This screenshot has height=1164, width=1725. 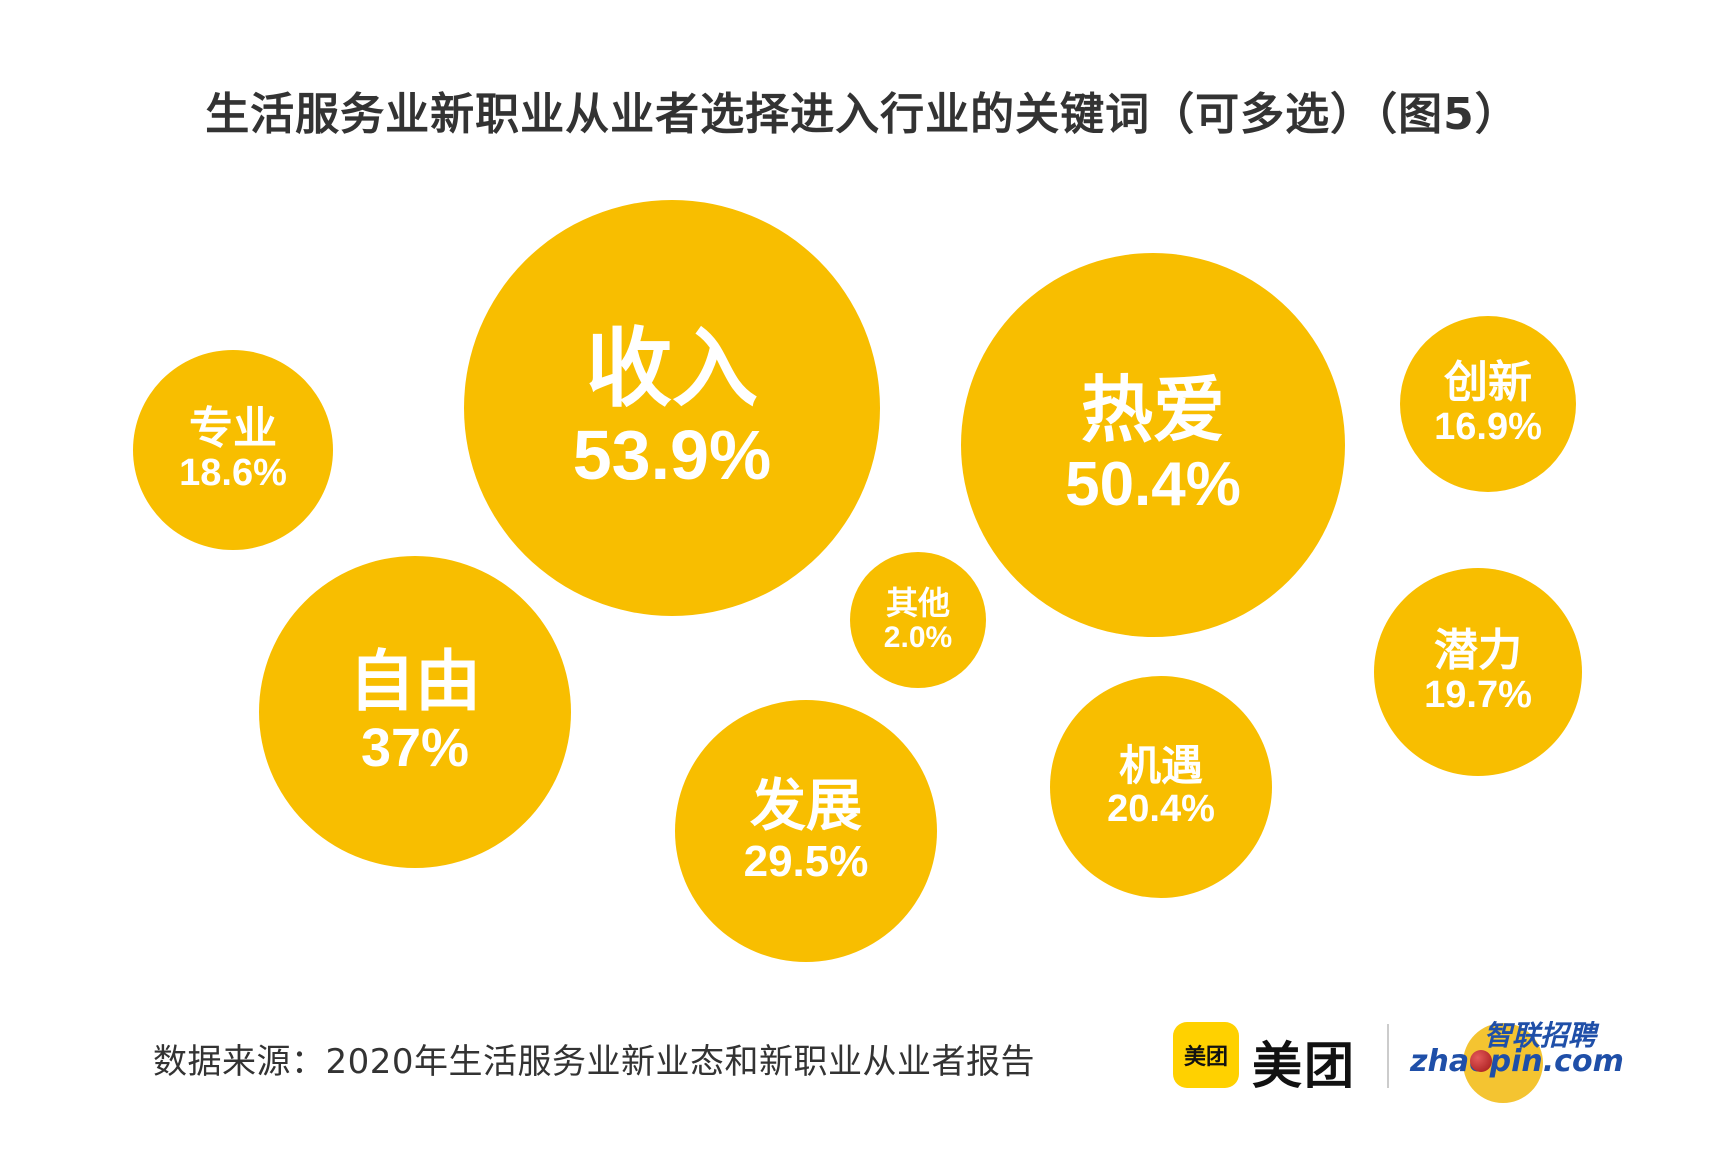 What do you see at coordinates (594, 1062) in the screenshot?
I see `data-source: 数据来源：2020年生活服务业新业态和新职业从业者报告` at bounding box center [594, 1062].